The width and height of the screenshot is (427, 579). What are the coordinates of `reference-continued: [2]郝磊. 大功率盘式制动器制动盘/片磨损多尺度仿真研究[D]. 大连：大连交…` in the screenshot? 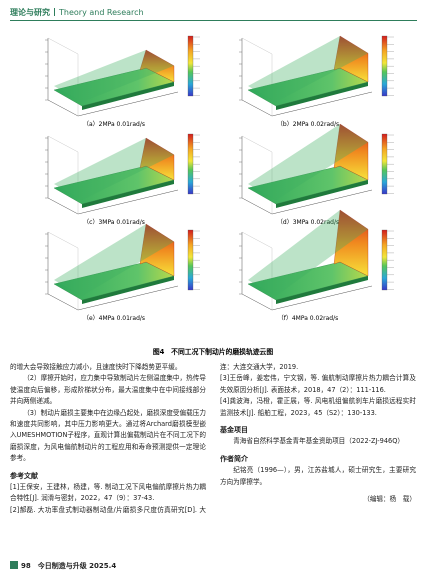 It's located at (318, 367).